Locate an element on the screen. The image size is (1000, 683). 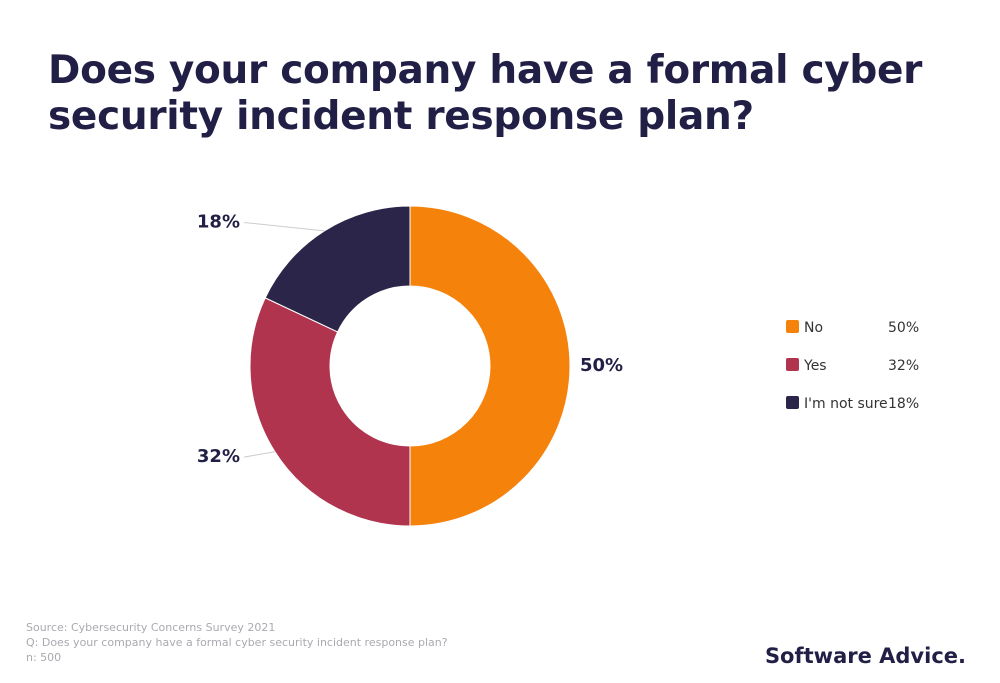
legend-label: Yes is located at coordinates (815, 366).